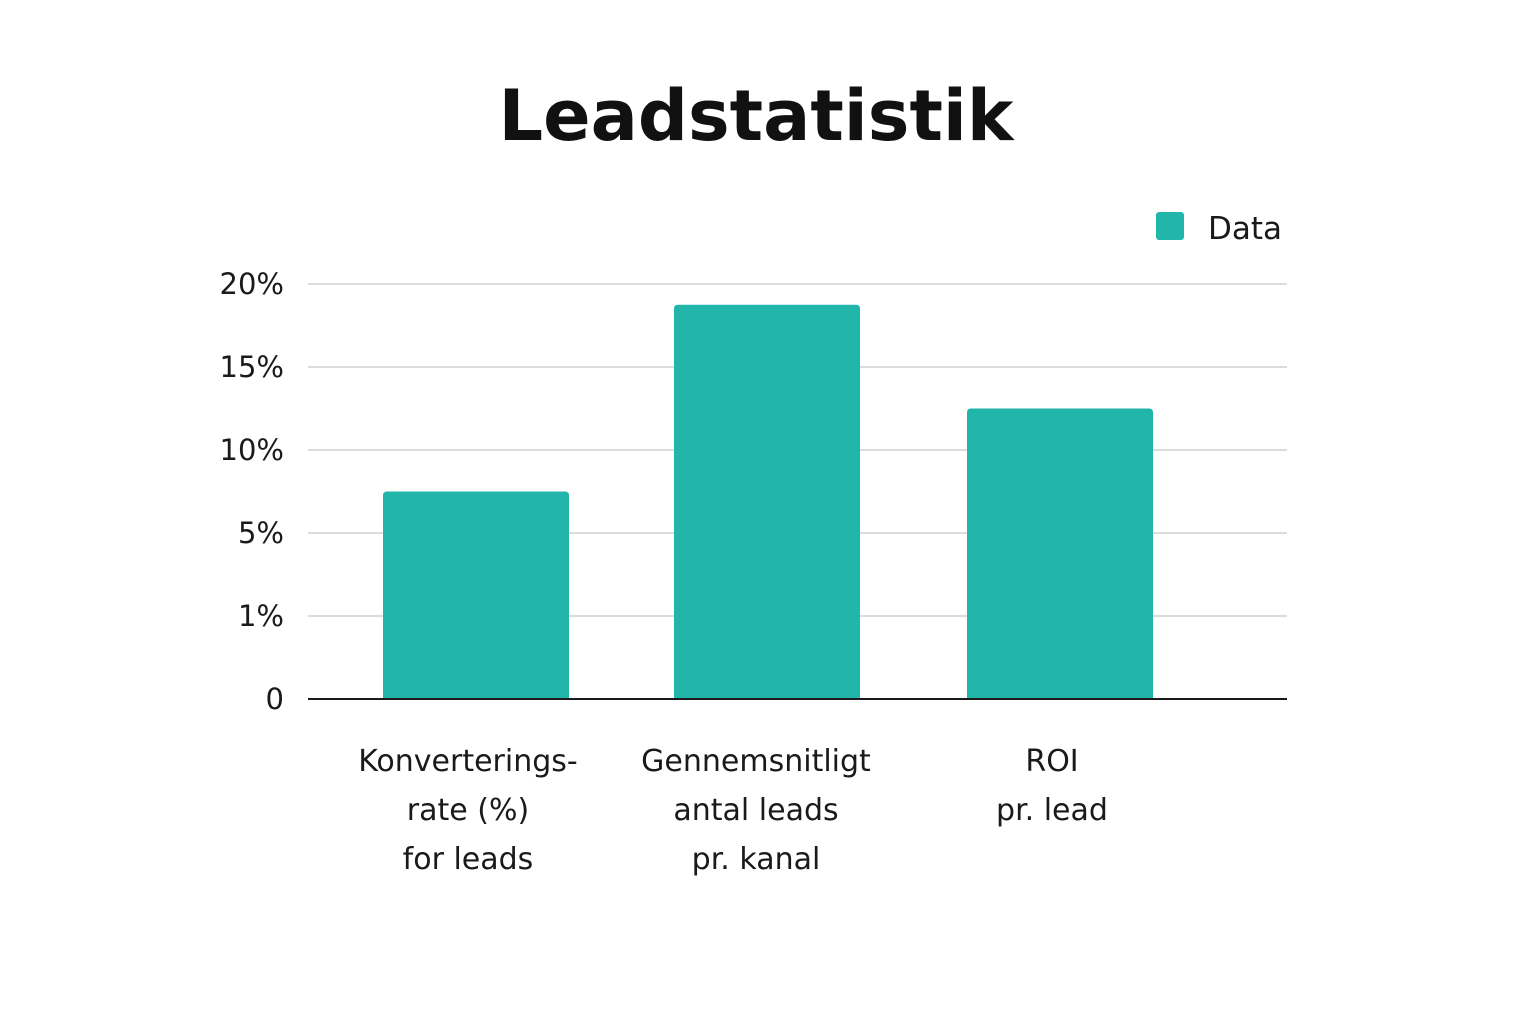 This screenshot has width=1536, height=1024. What do you see at coordinates (1170, 226) in the screenshot?
I see `legend-swatch` at bounding box center [1170, 226].